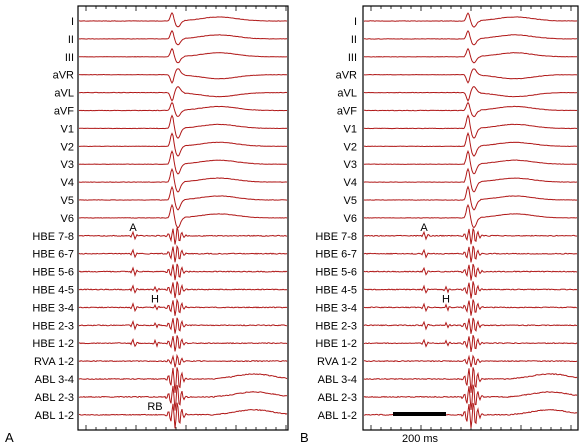  I want to click on lead-label: II, so click(354, 40).